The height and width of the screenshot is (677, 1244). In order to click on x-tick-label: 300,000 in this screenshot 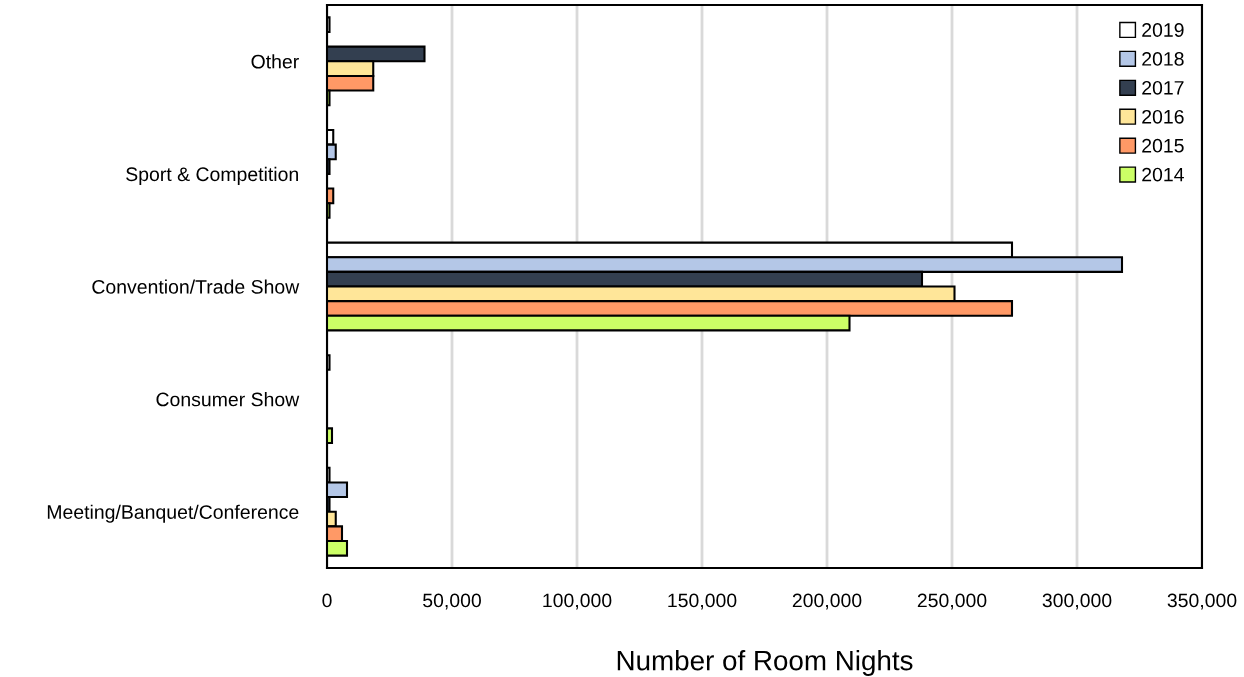, I will do `click(1077, 601)`.